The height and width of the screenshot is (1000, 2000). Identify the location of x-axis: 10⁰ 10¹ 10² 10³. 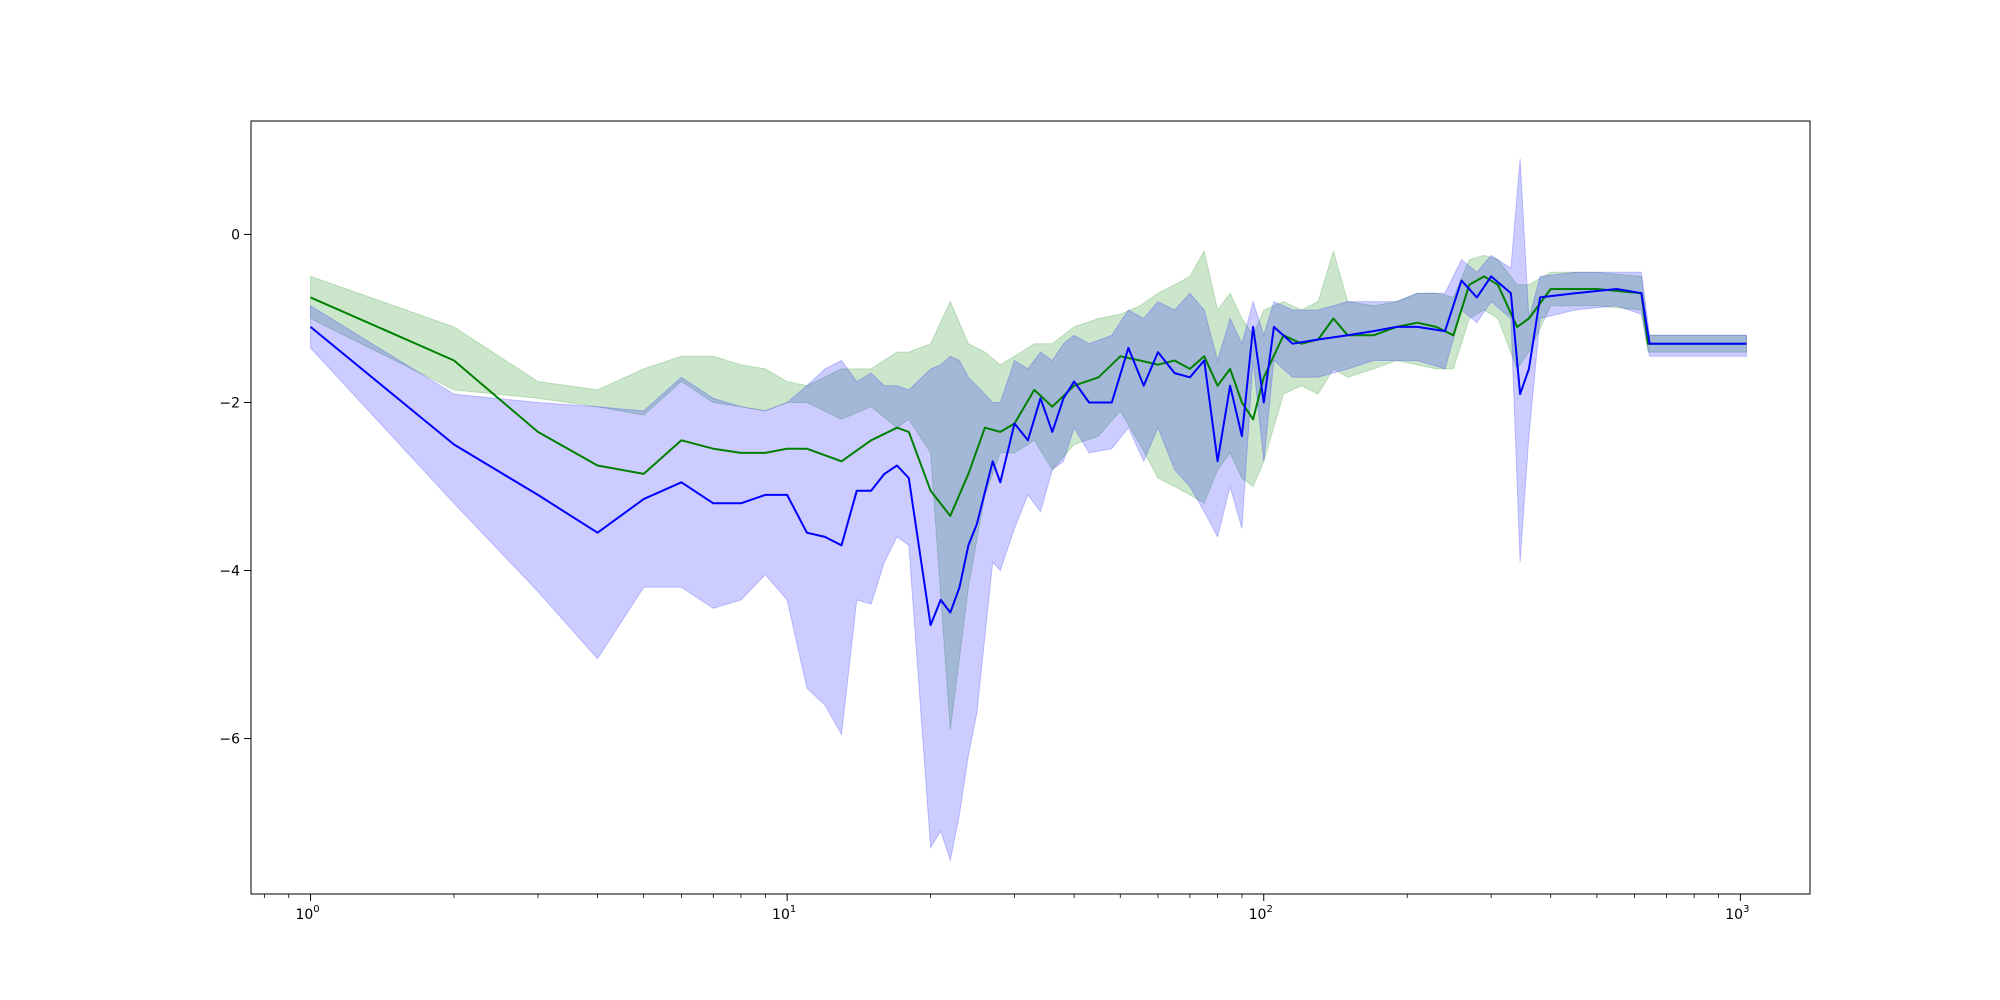
(1006, 908).